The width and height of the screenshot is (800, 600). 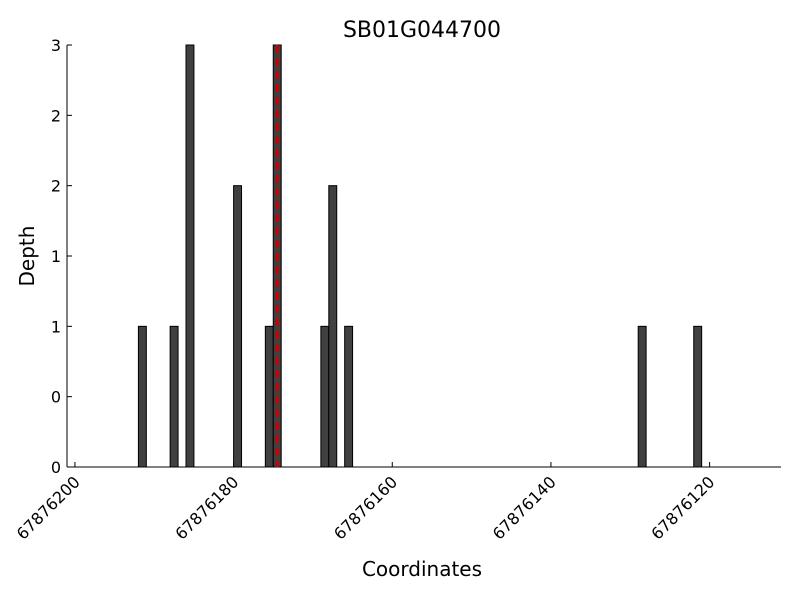 I want to click on x-tick-label: 67876200, so click(x=48, y=507).